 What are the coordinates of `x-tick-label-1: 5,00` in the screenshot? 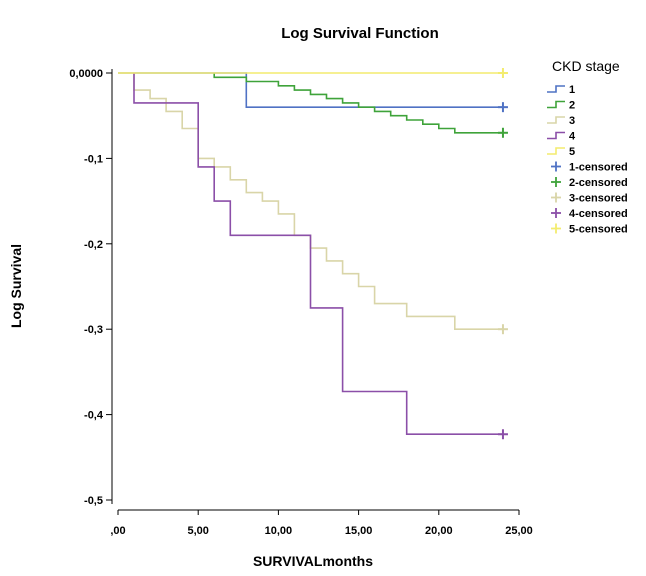 It's located at (197, 531).